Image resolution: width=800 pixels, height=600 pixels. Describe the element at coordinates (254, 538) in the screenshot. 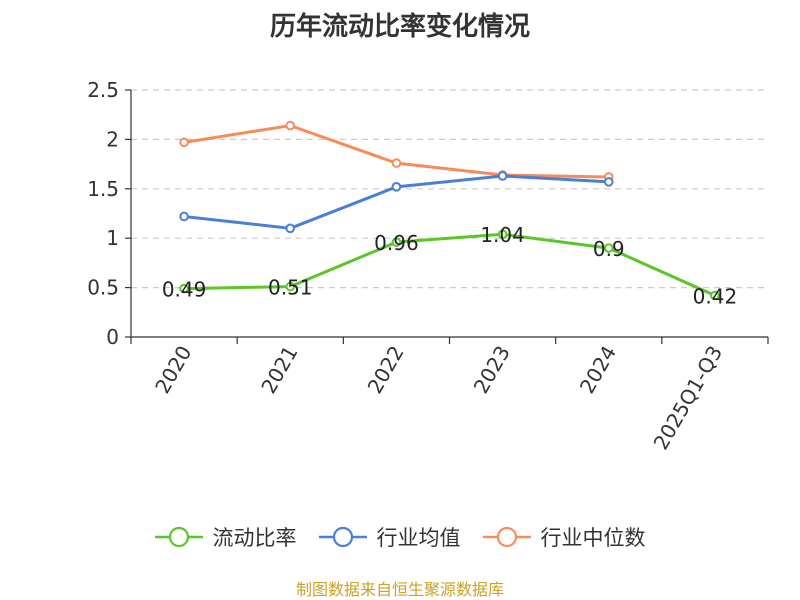

I see `legend-label: 流动比率` at that location.